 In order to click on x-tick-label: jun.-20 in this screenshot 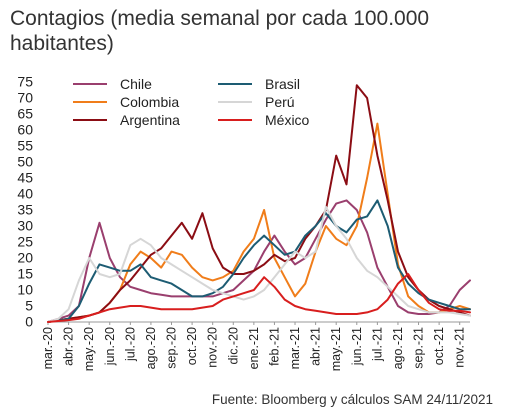, I will do `click(110, 346)`.